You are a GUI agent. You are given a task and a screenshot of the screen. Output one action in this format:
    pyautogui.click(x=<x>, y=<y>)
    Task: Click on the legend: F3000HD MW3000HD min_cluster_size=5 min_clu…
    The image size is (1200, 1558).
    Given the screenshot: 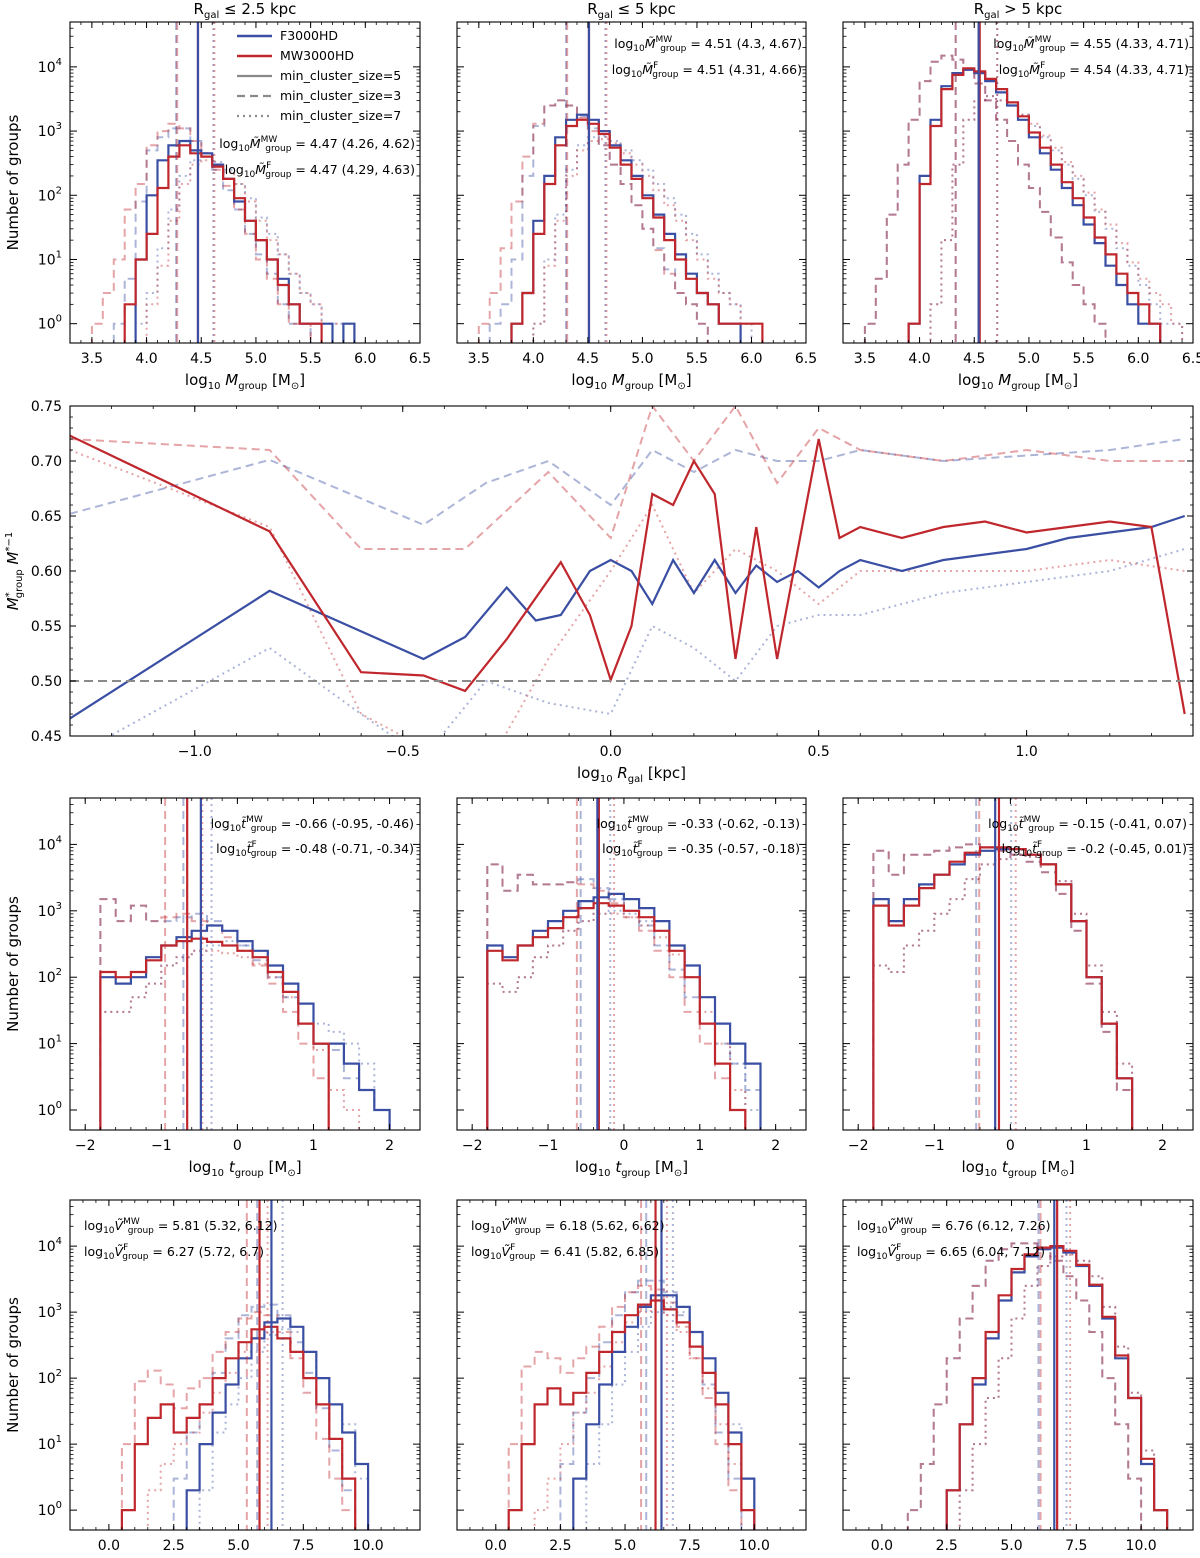 What is the action you would take?
    pyautogui.click(x=319, y=75)
    